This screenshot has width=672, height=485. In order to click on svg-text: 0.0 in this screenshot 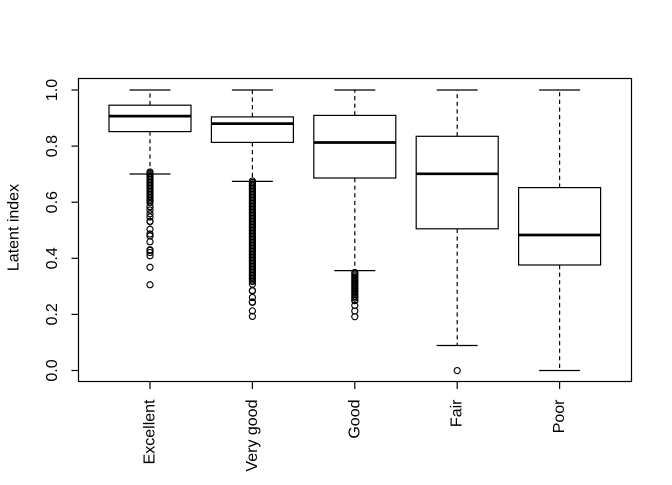, I will do `click(52, 370)`.